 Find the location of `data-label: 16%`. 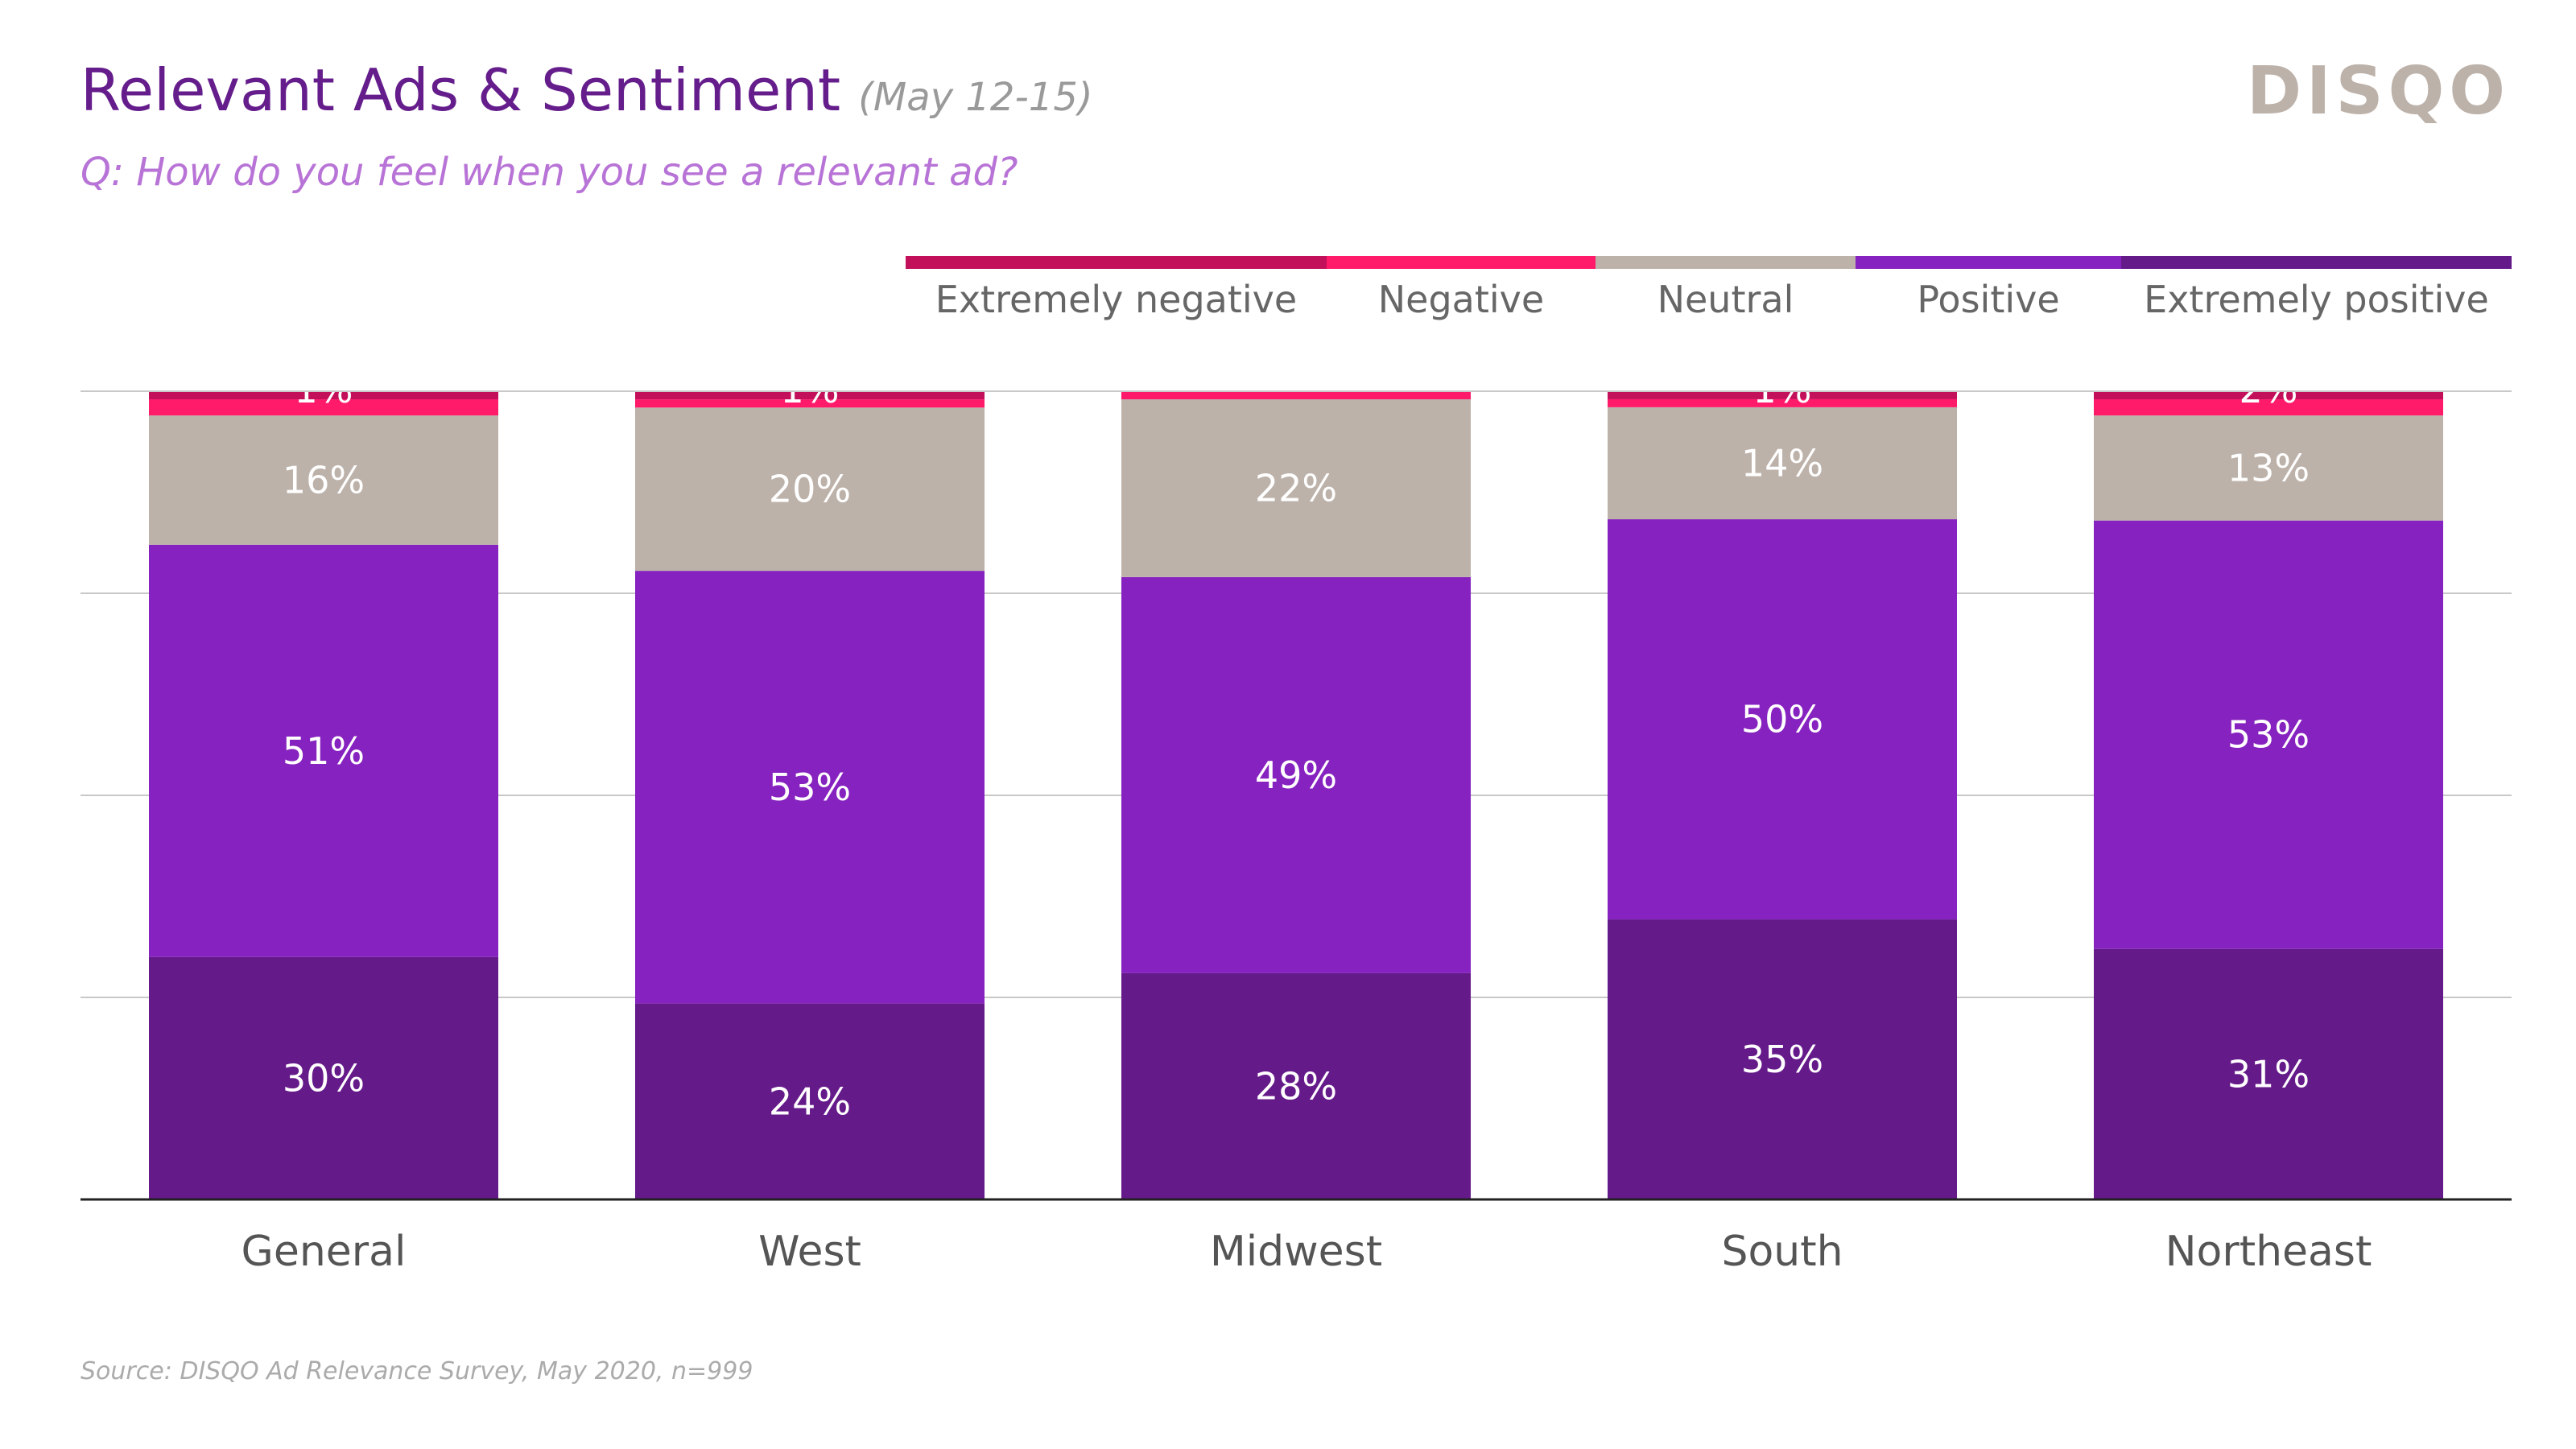

data-label: 16% is located at coordinates (324, 480).